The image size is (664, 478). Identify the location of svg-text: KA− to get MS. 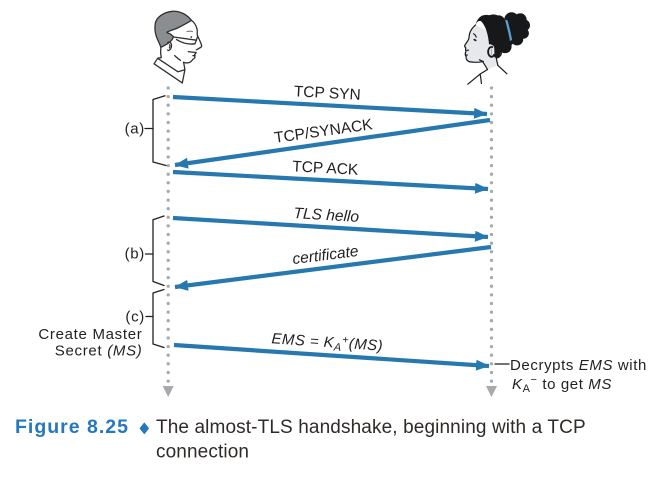
(562, 384).